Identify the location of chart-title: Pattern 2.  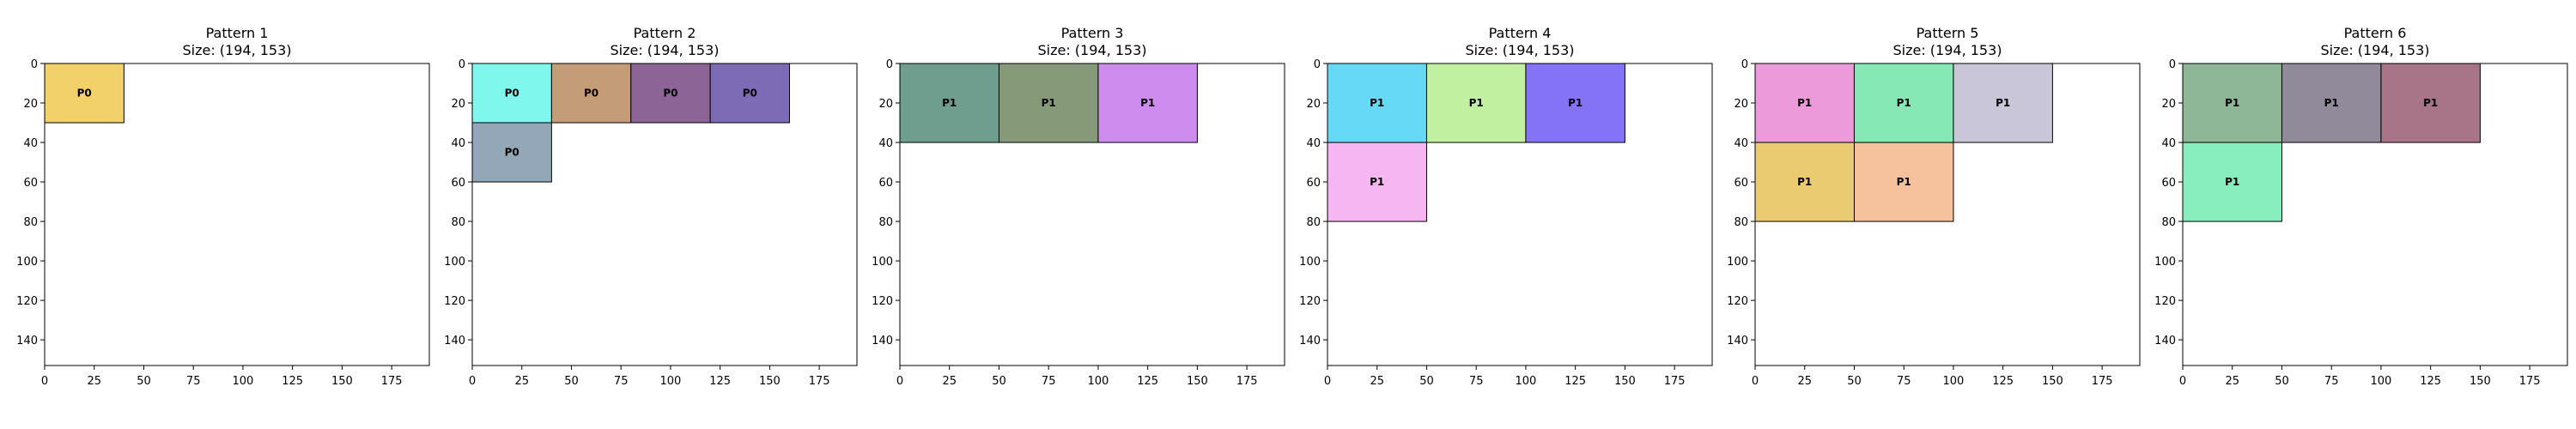
(665, 33).